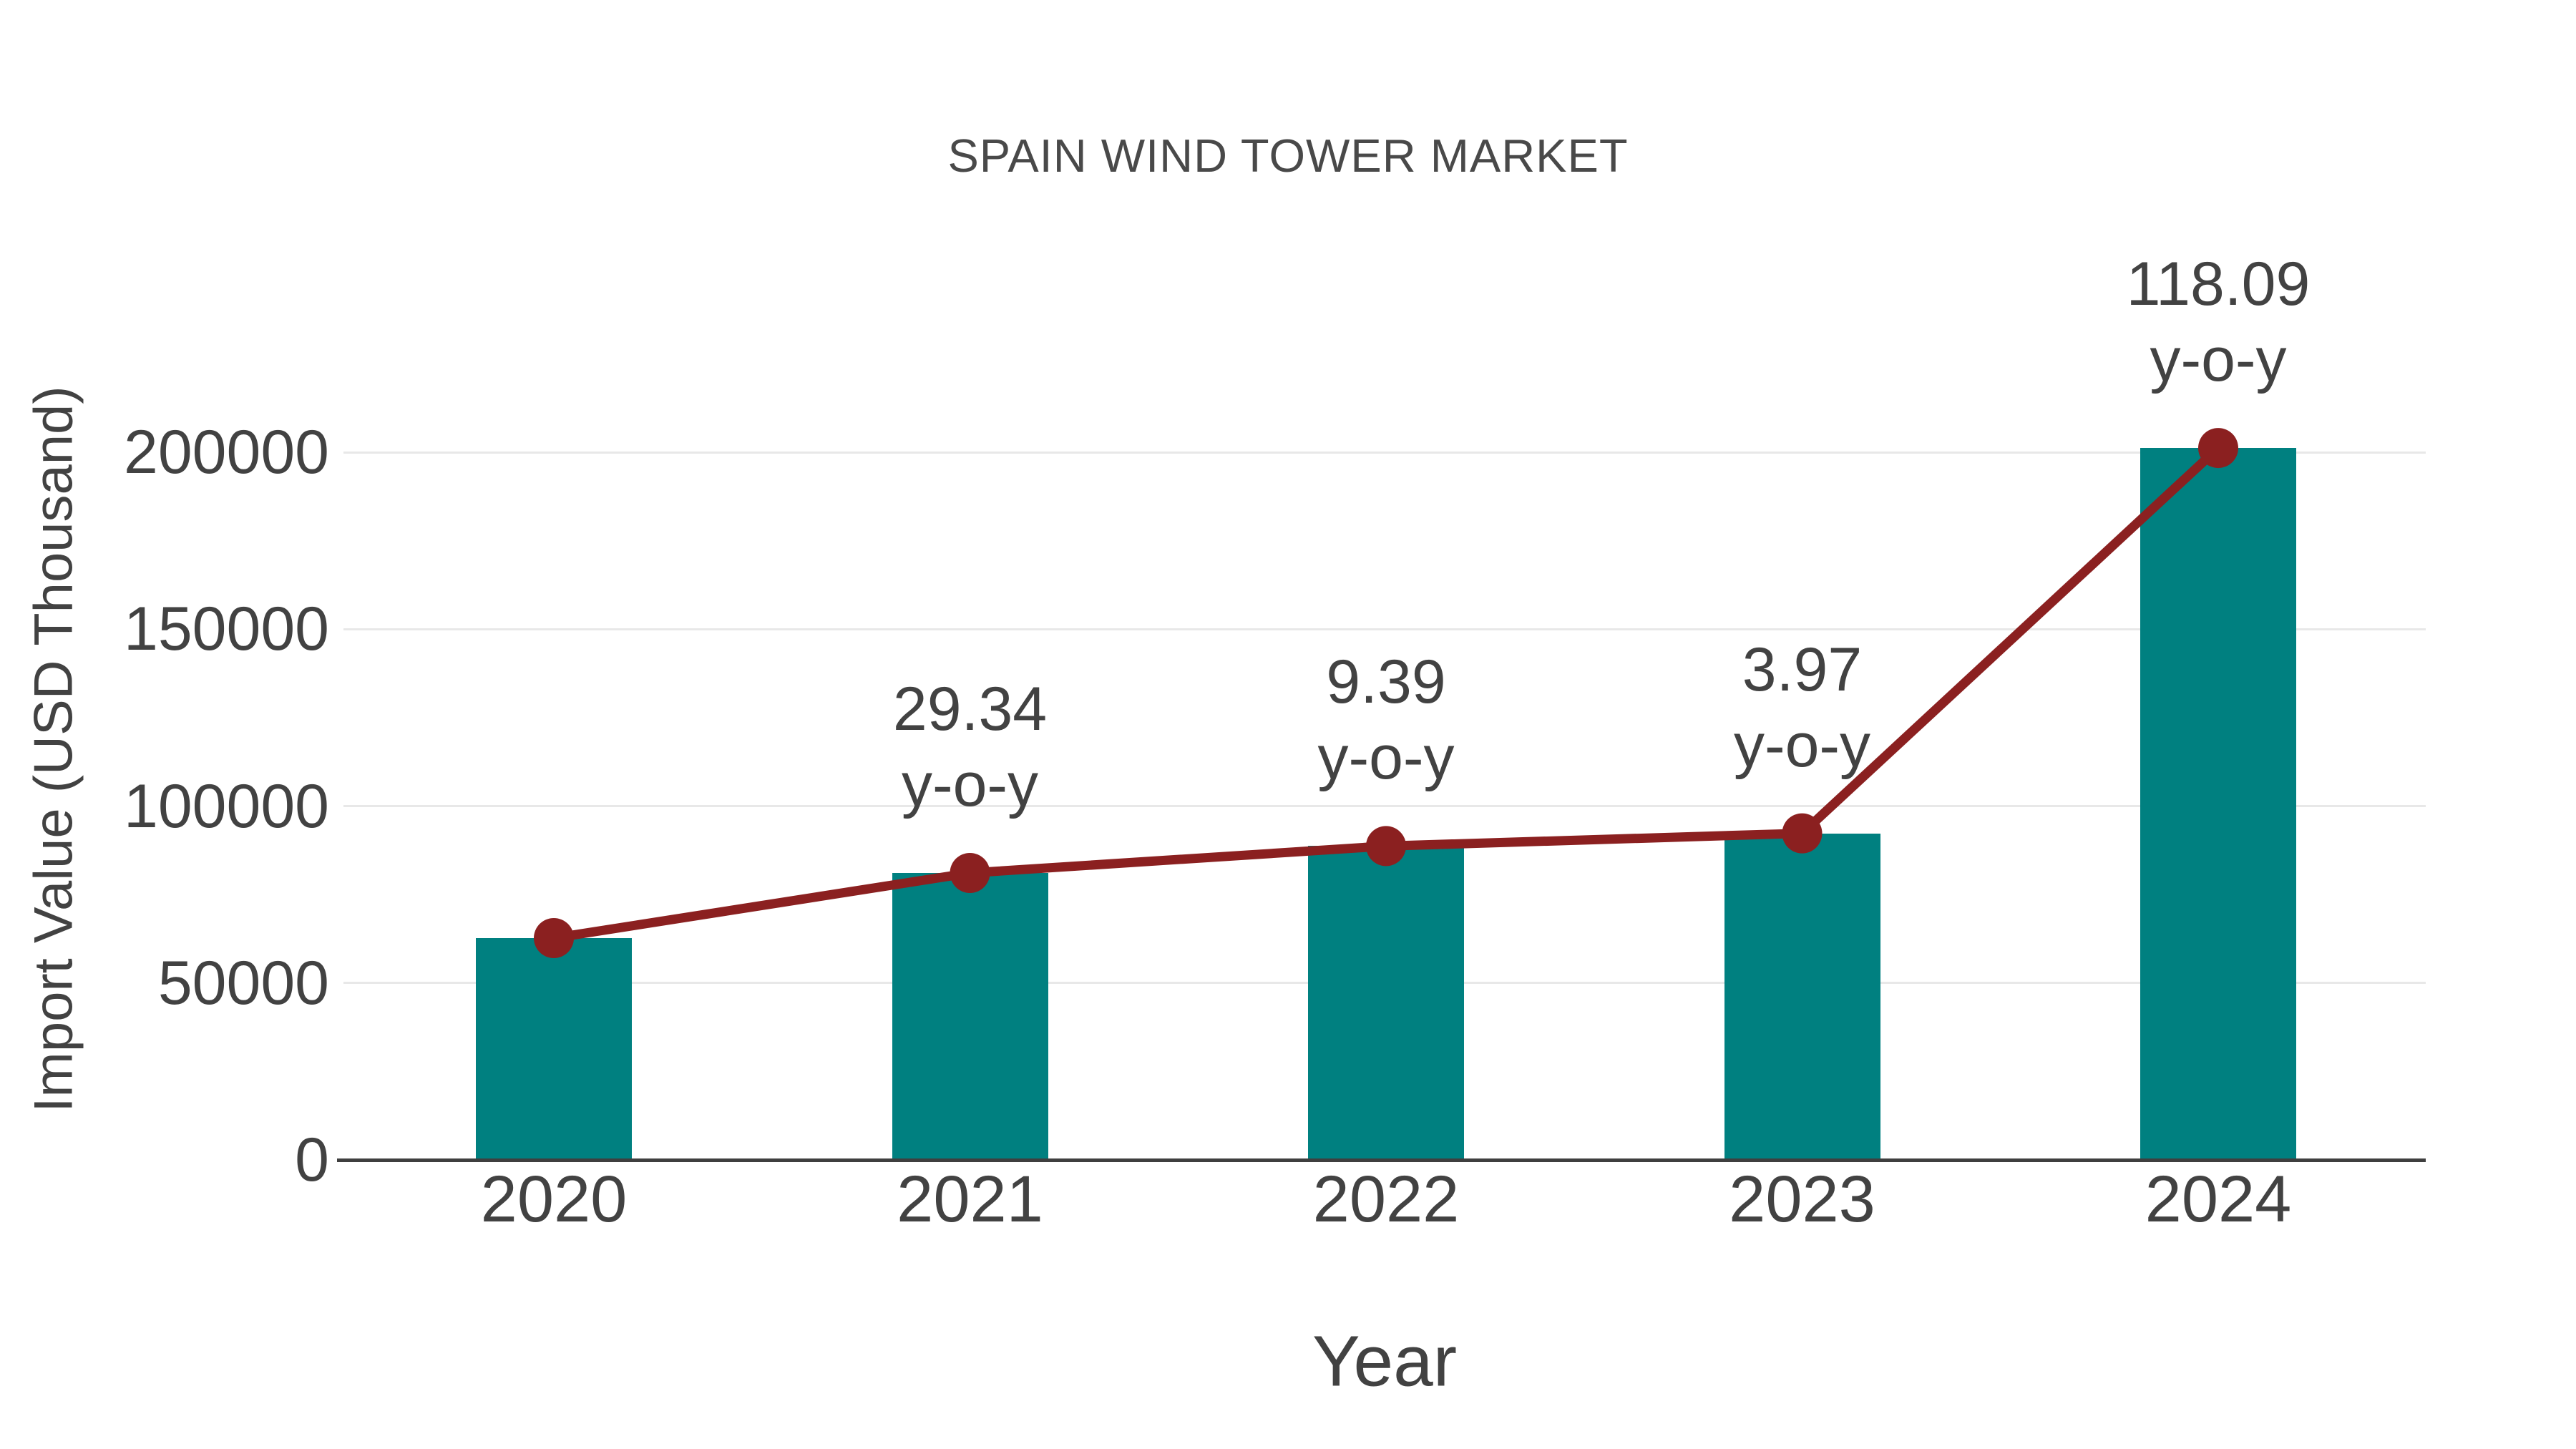  Describe the element at coordinates (226, 629) in the screenshot. I see `y-tick-label-150000: 150000` at that location.